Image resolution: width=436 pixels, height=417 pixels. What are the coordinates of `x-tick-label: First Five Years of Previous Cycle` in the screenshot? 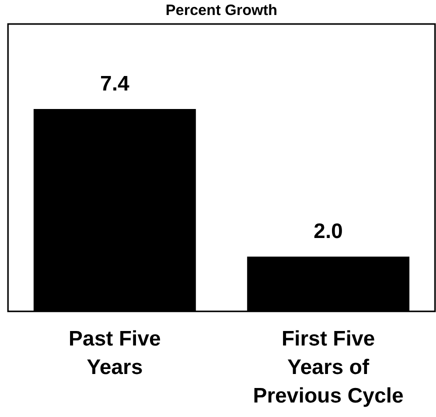 It's located at (328, 367).